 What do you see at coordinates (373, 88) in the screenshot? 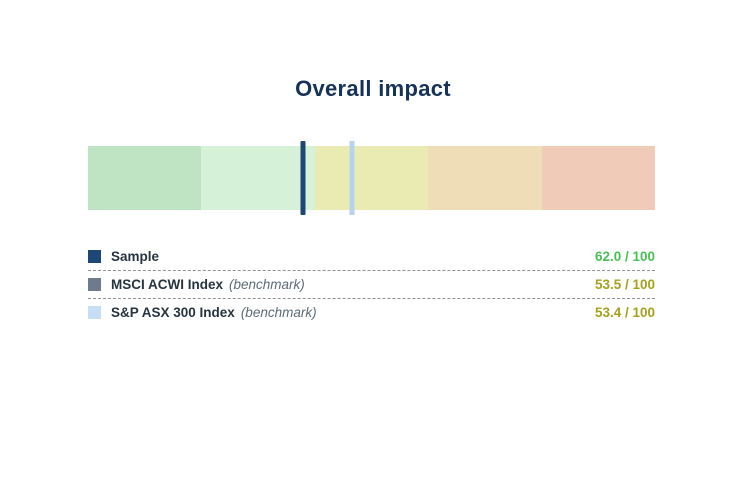
I see `chart-title: Overall impact` at bounding box center [373, 88].